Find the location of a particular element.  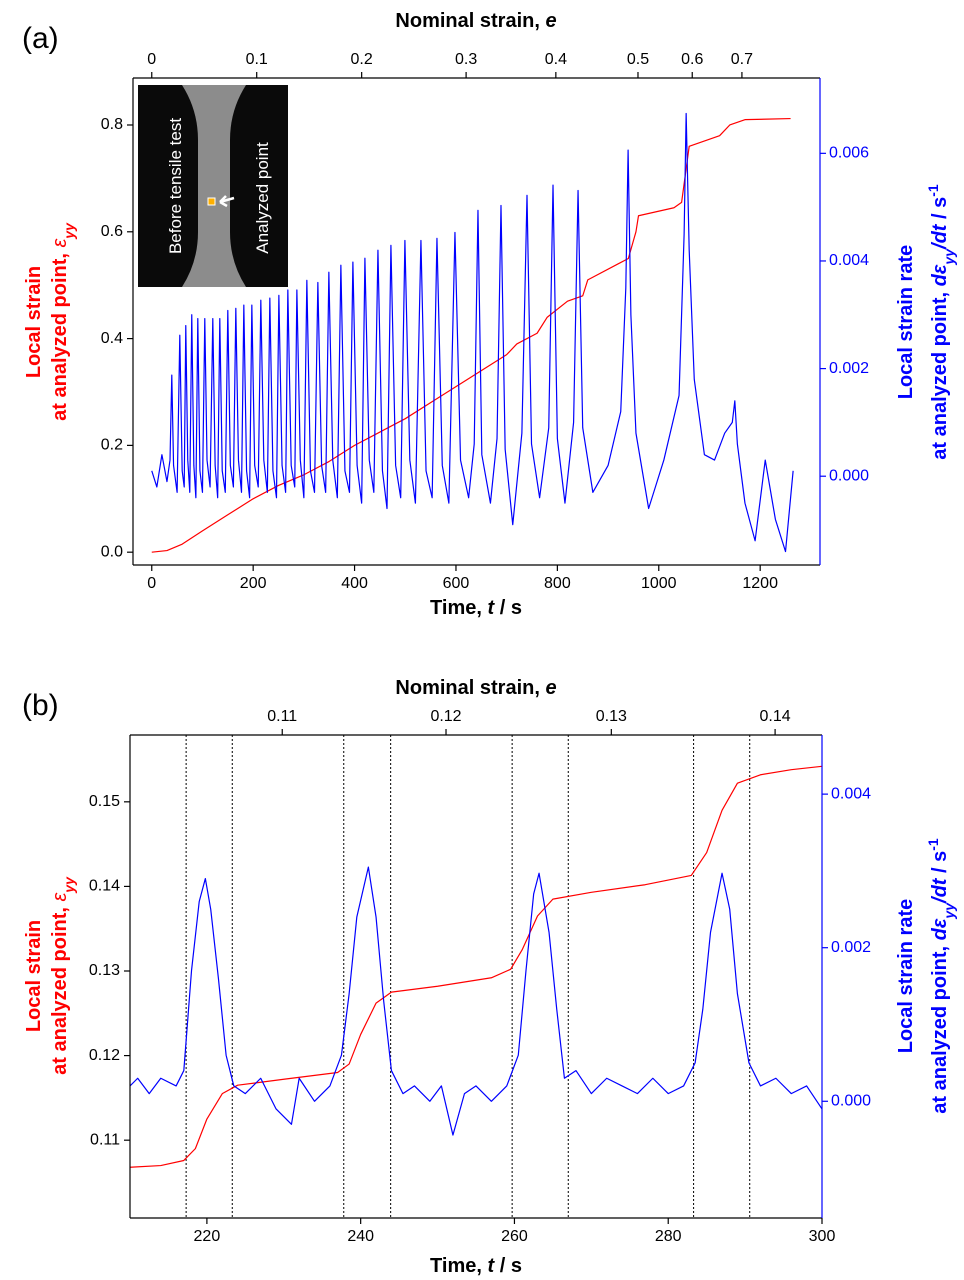

x-tick-label: 600 is located at coordinates (456, 583).